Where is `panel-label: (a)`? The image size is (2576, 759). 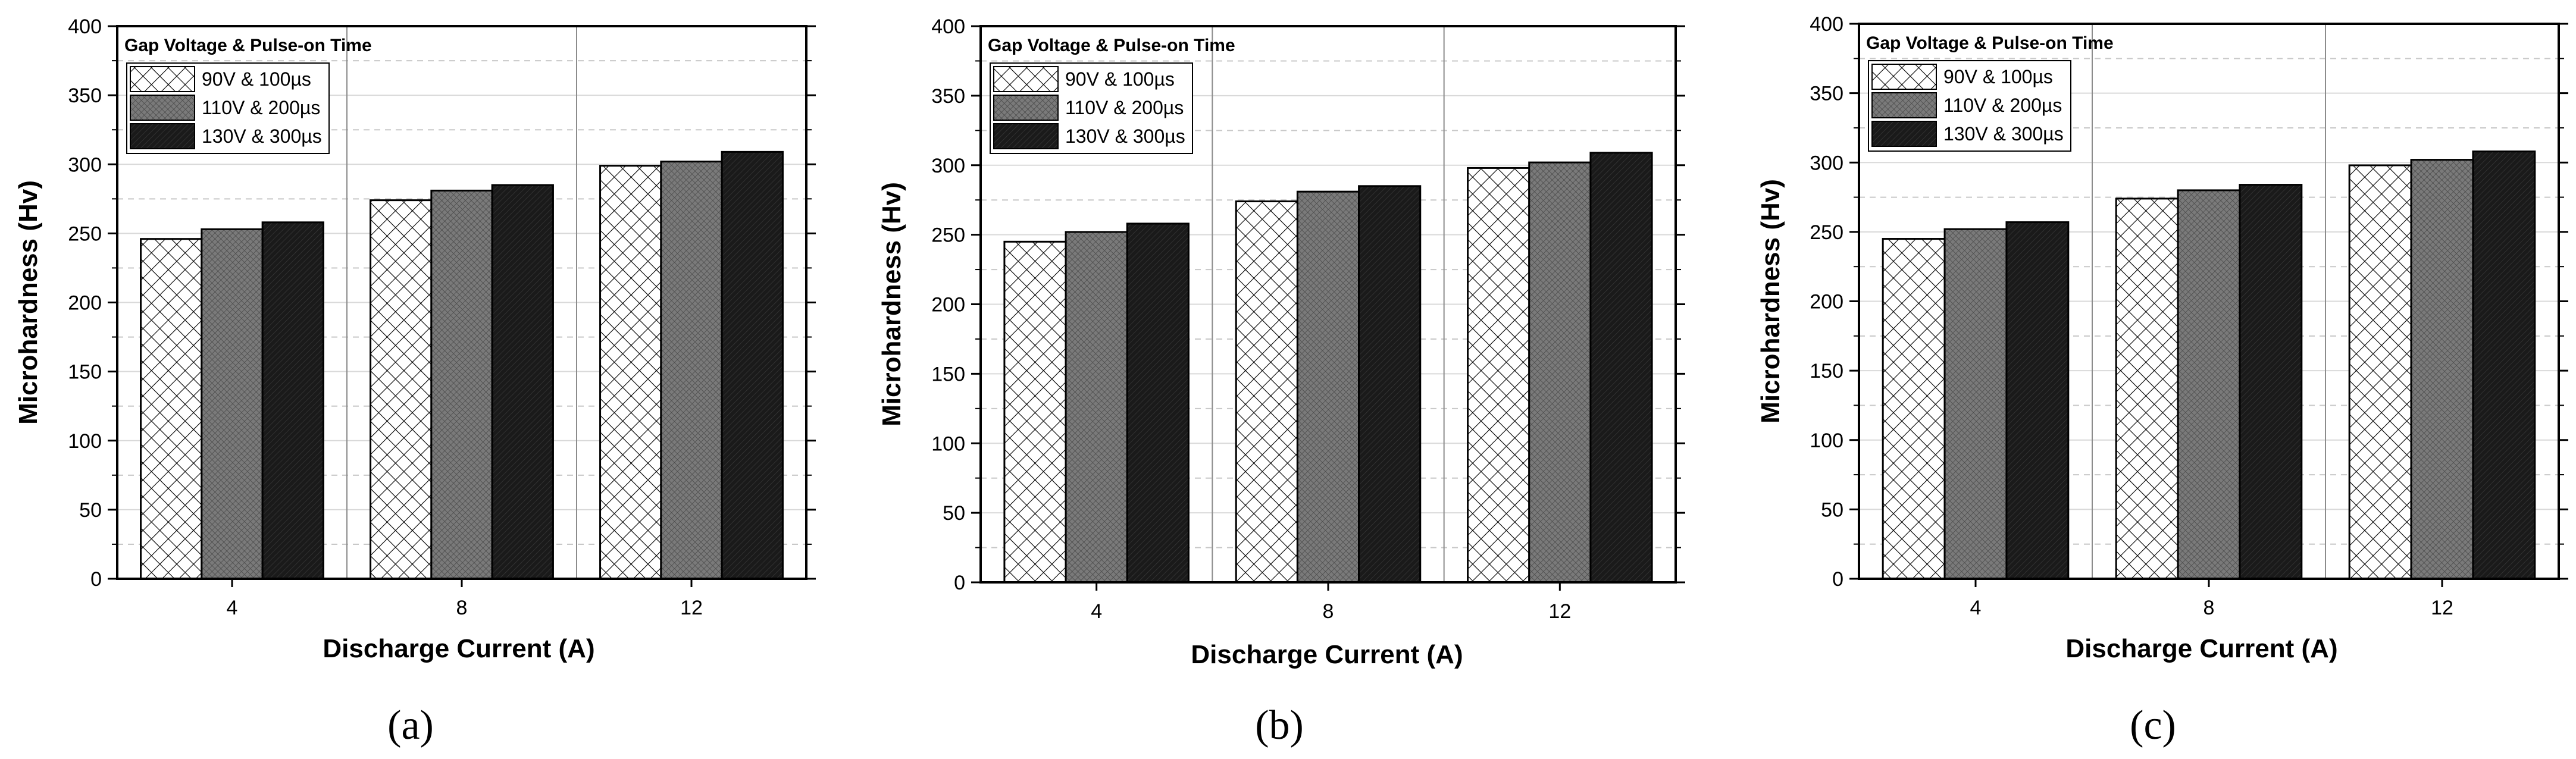 panel-label: (a) is located at coordinates (410, 725).